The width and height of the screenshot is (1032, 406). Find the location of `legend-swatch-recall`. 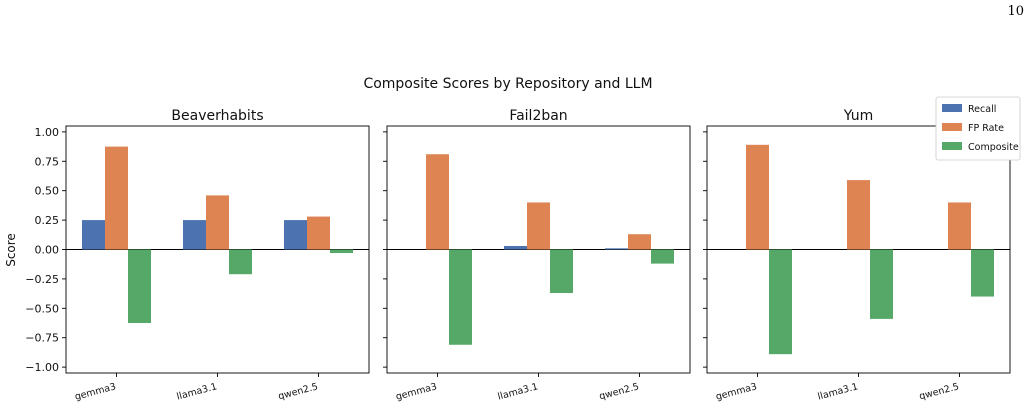

legend-swatch-recall is located at coordinates (952, 108).